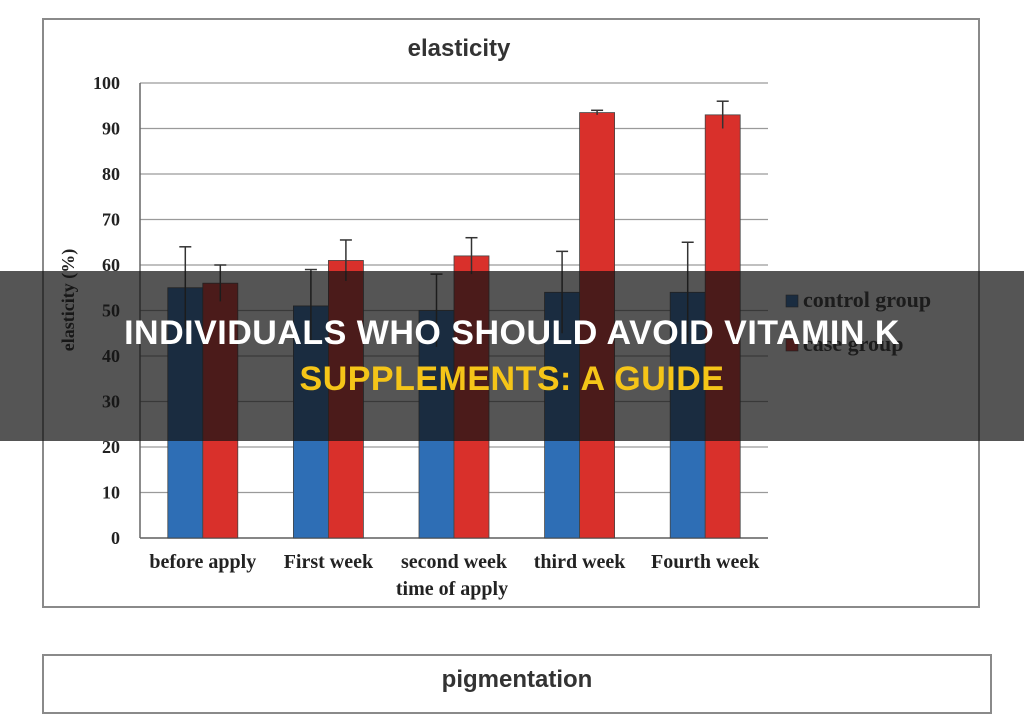  I want to click on x-tick-label: second week, so click(454, 562).